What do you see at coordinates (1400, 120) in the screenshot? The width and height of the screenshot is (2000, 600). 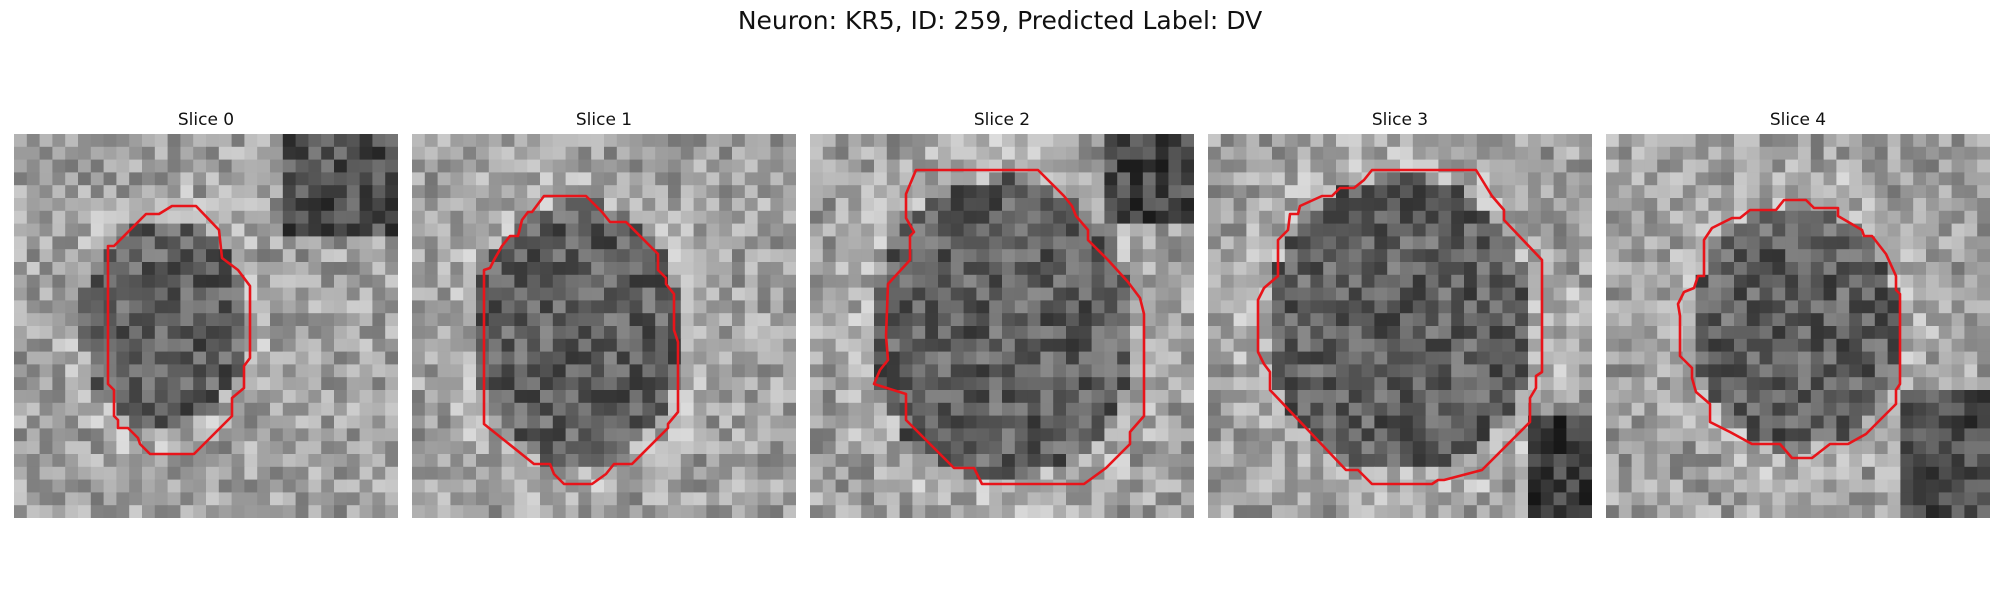 I see `slice-title-3: Slice 3` at bounding box center [1400, 120].